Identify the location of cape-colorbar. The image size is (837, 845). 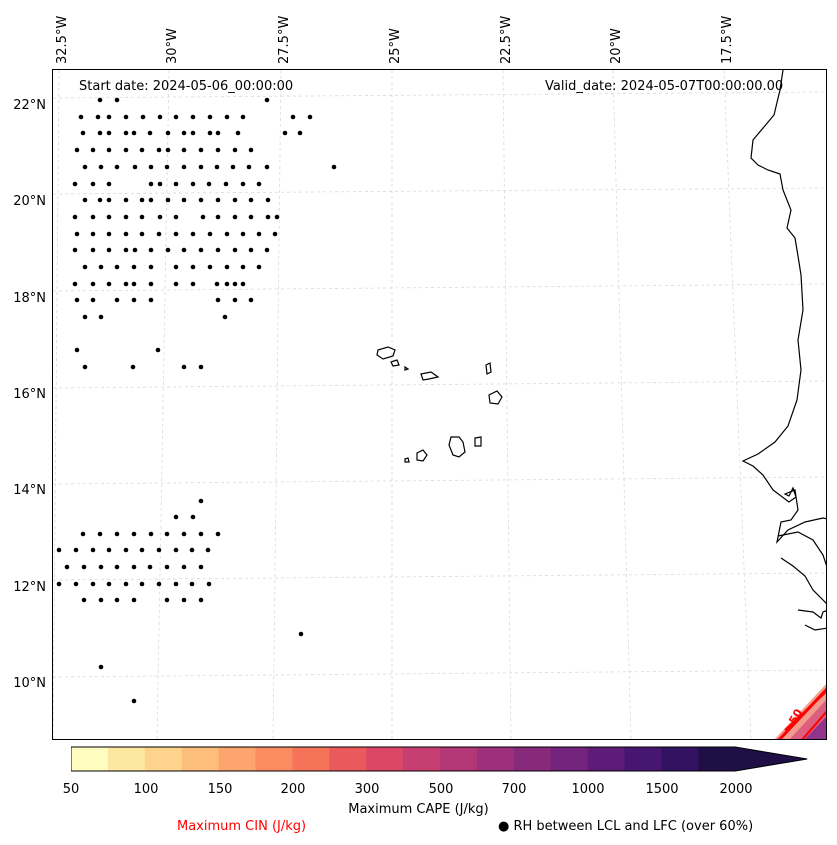
(439, 759).